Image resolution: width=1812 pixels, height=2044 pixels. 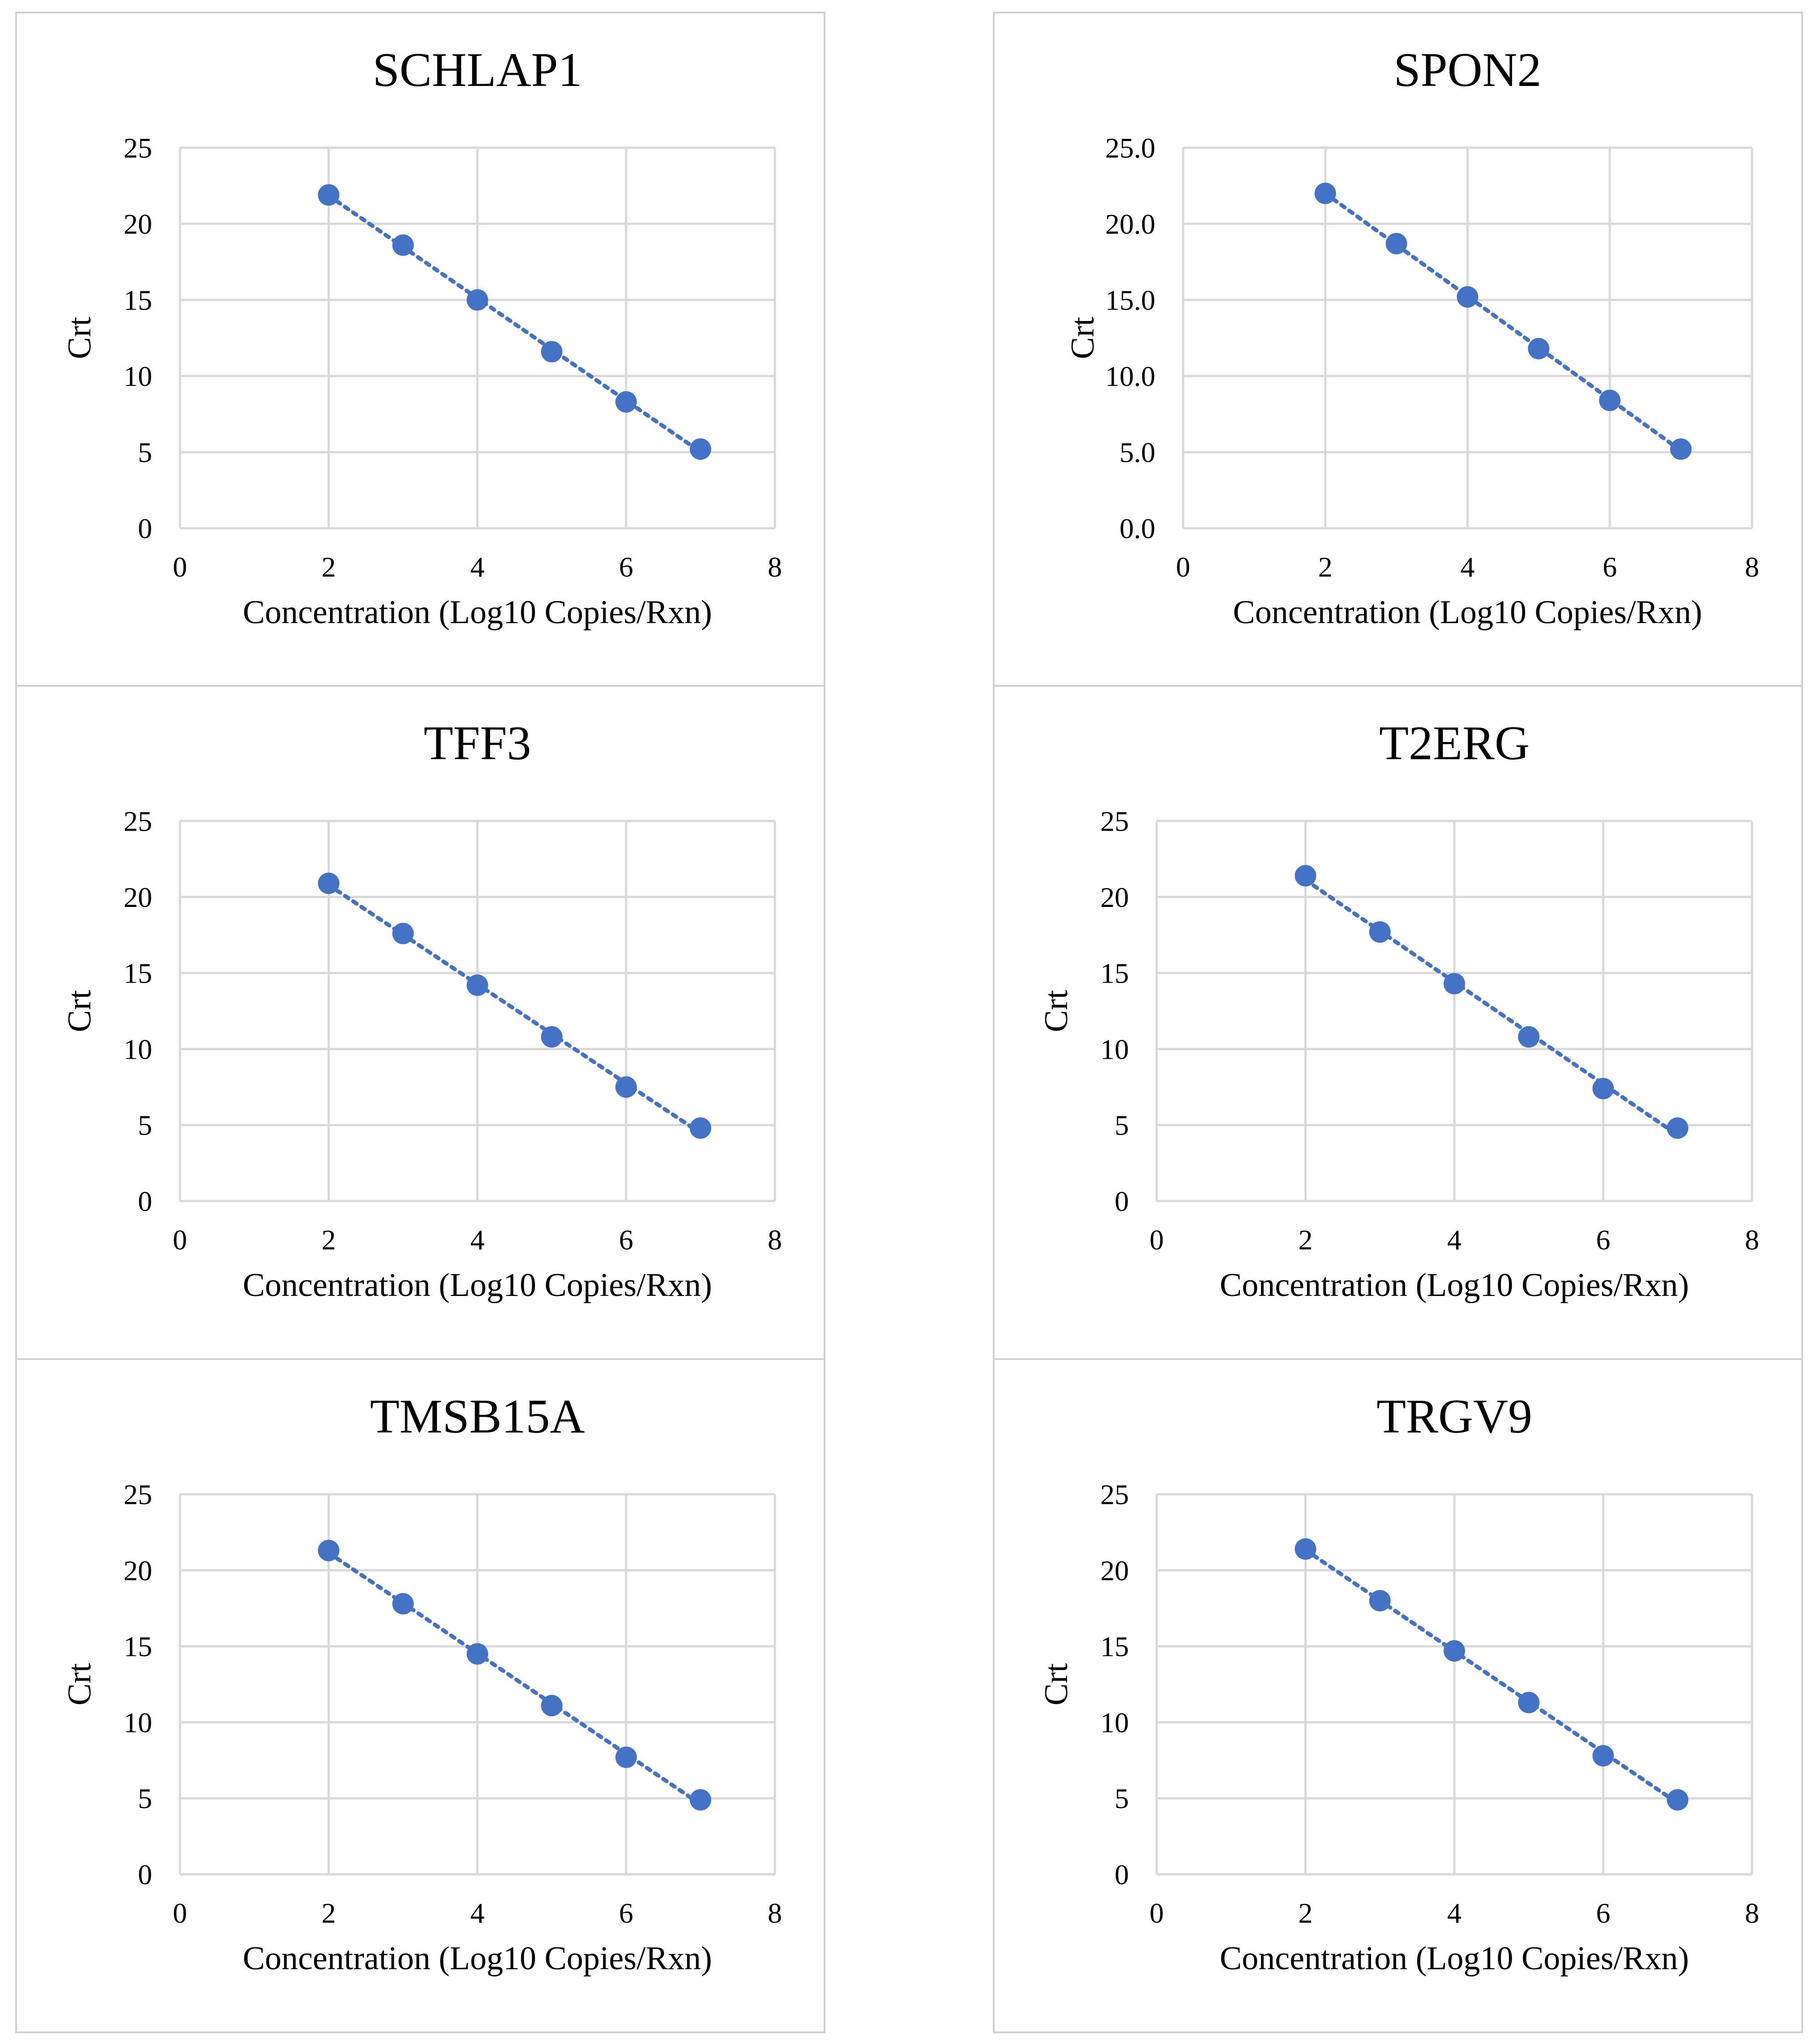 I want to click on chart-title: TRGV9, so click(x=1454, y=1416).